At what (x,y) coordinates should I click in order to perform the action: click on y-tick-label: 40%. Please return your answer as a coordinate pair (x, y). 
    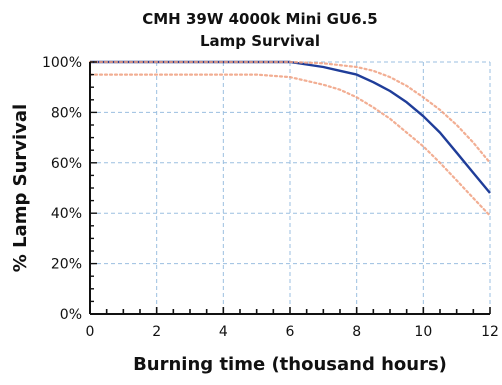
    Looking at the image, I should click on (66, 214).